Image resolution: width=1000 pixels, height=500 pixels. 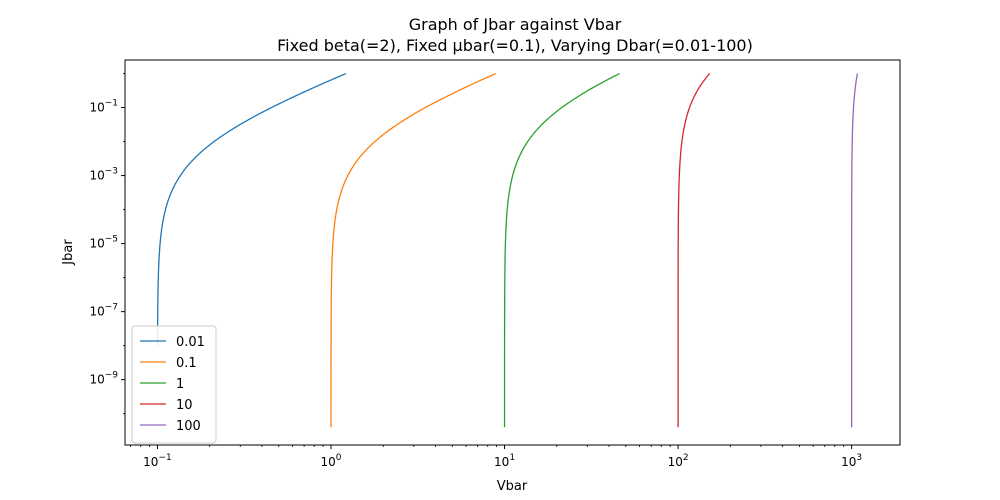 I want to click on chart-title: Graph of Jbar against Vbar, so click(x=515, y=24).